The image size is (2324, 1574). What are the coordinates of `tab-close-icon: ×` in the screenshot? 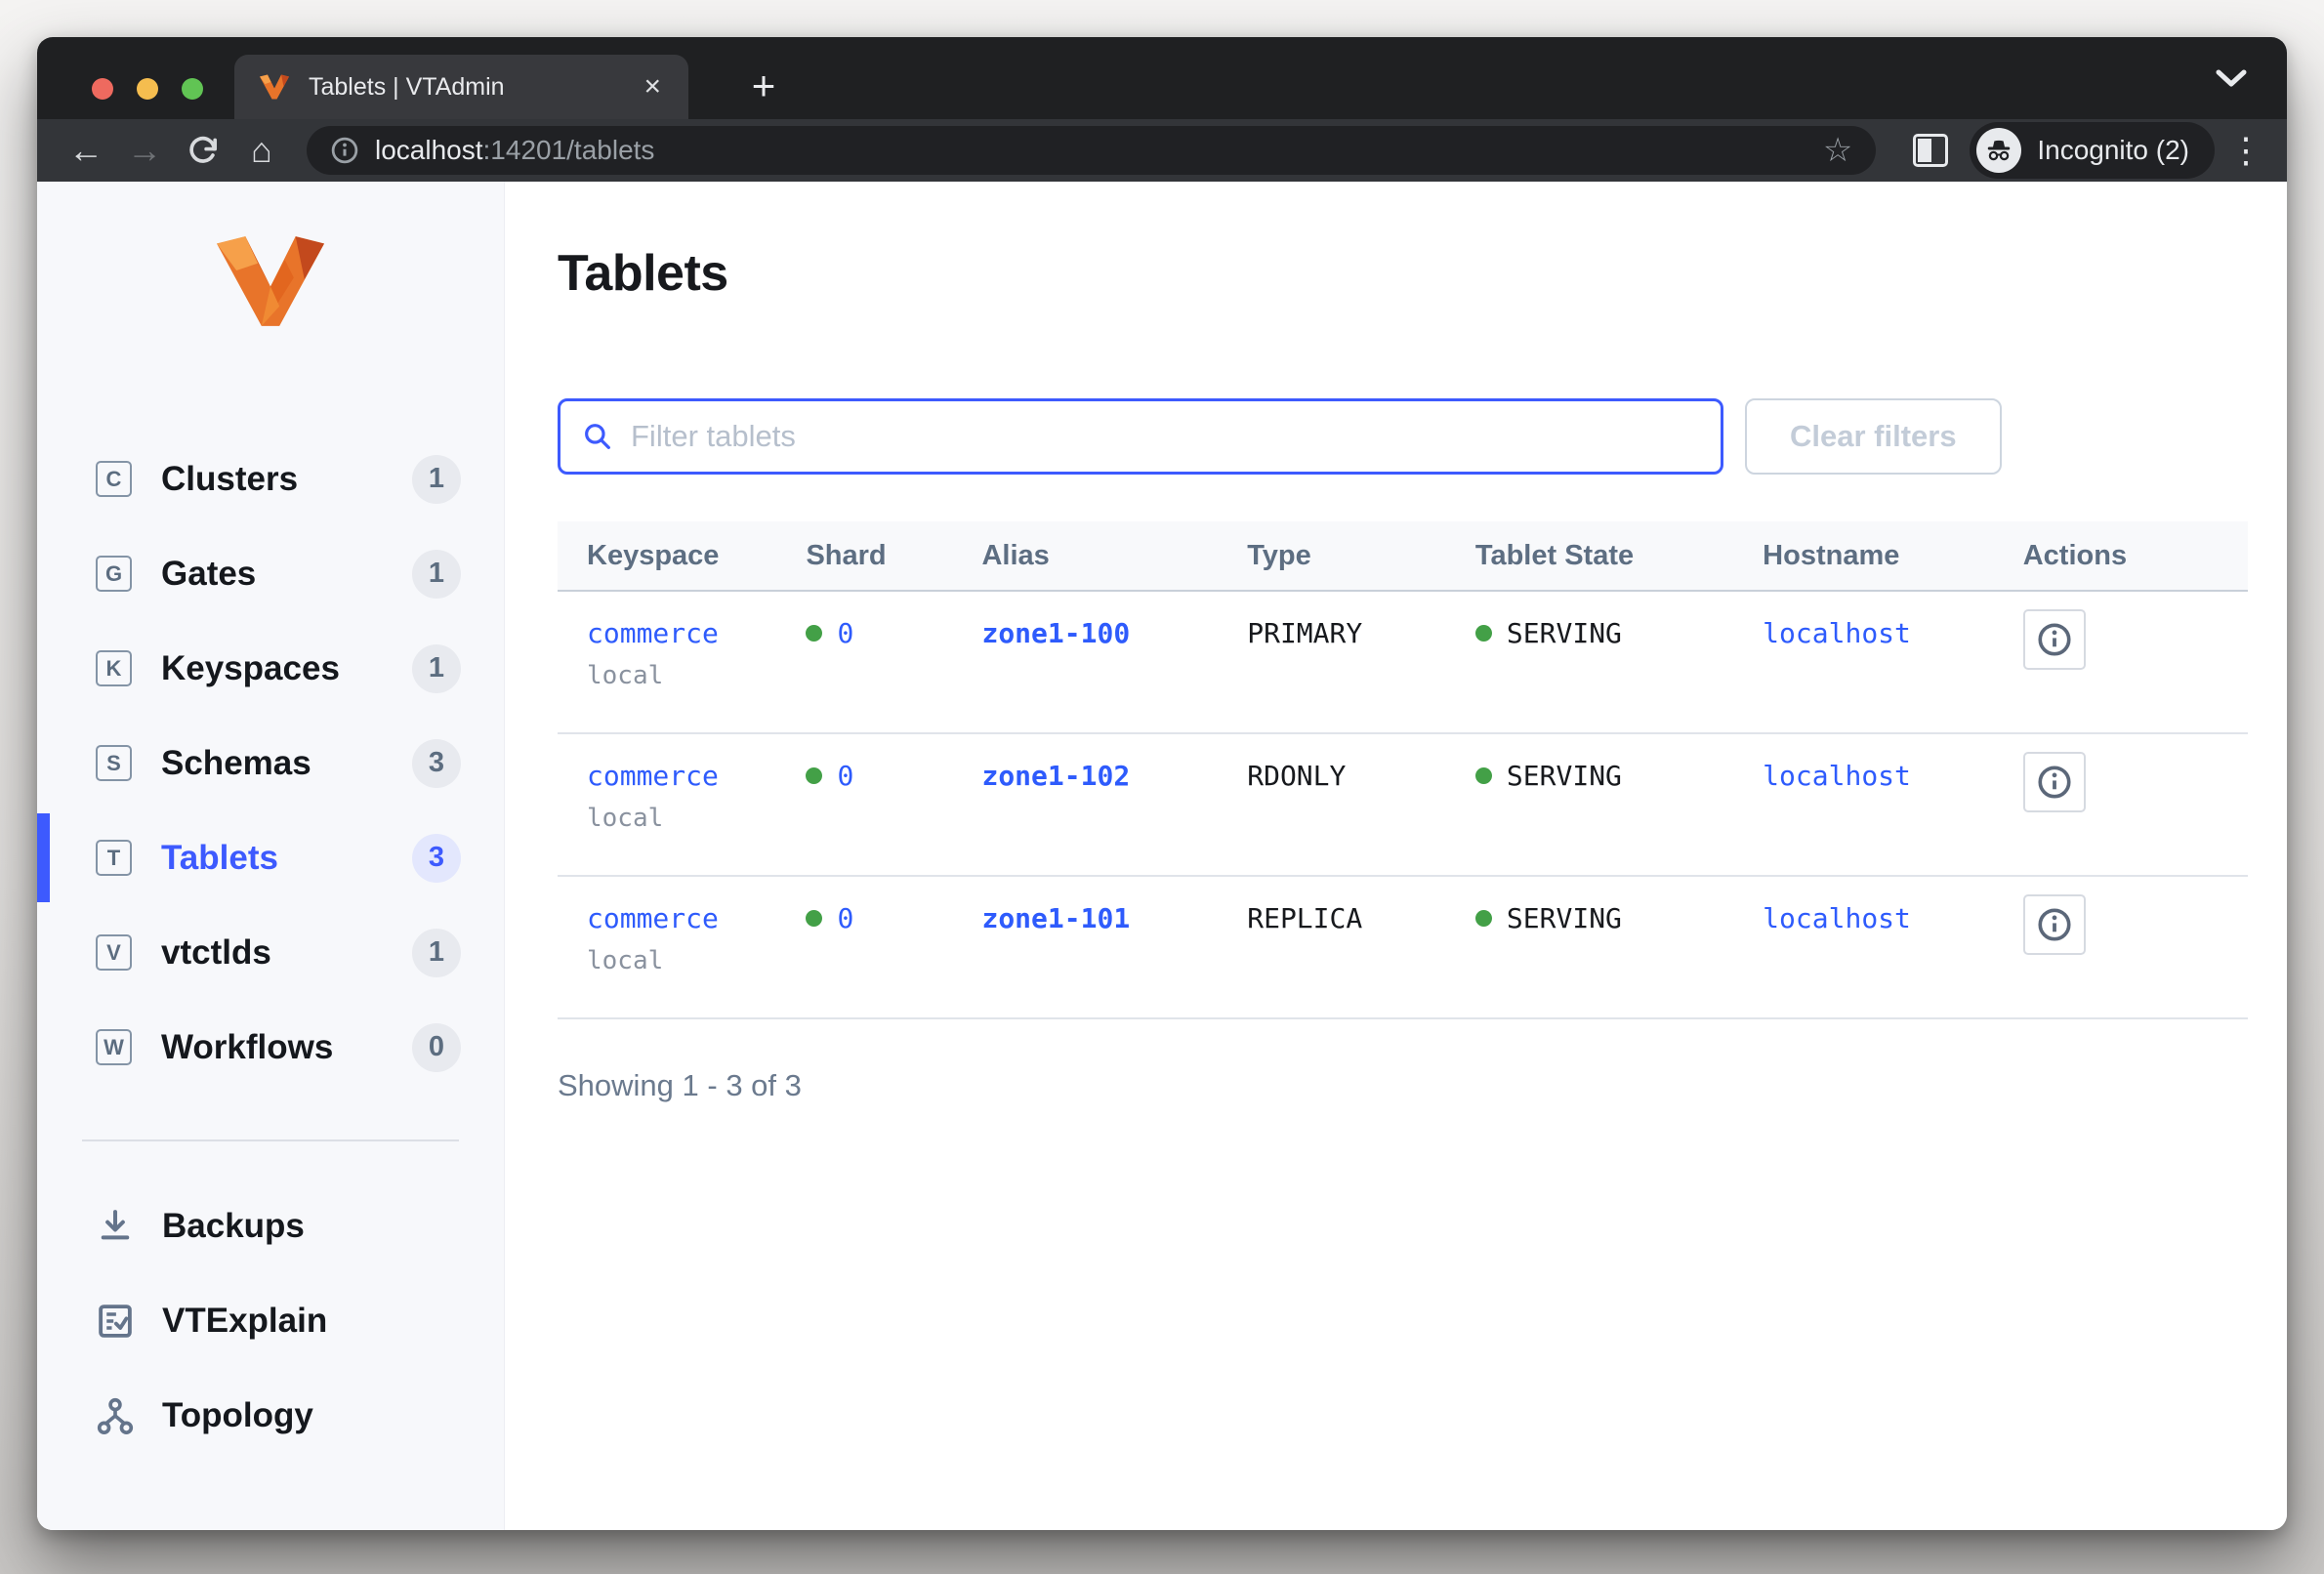 It's located at (652, 87).